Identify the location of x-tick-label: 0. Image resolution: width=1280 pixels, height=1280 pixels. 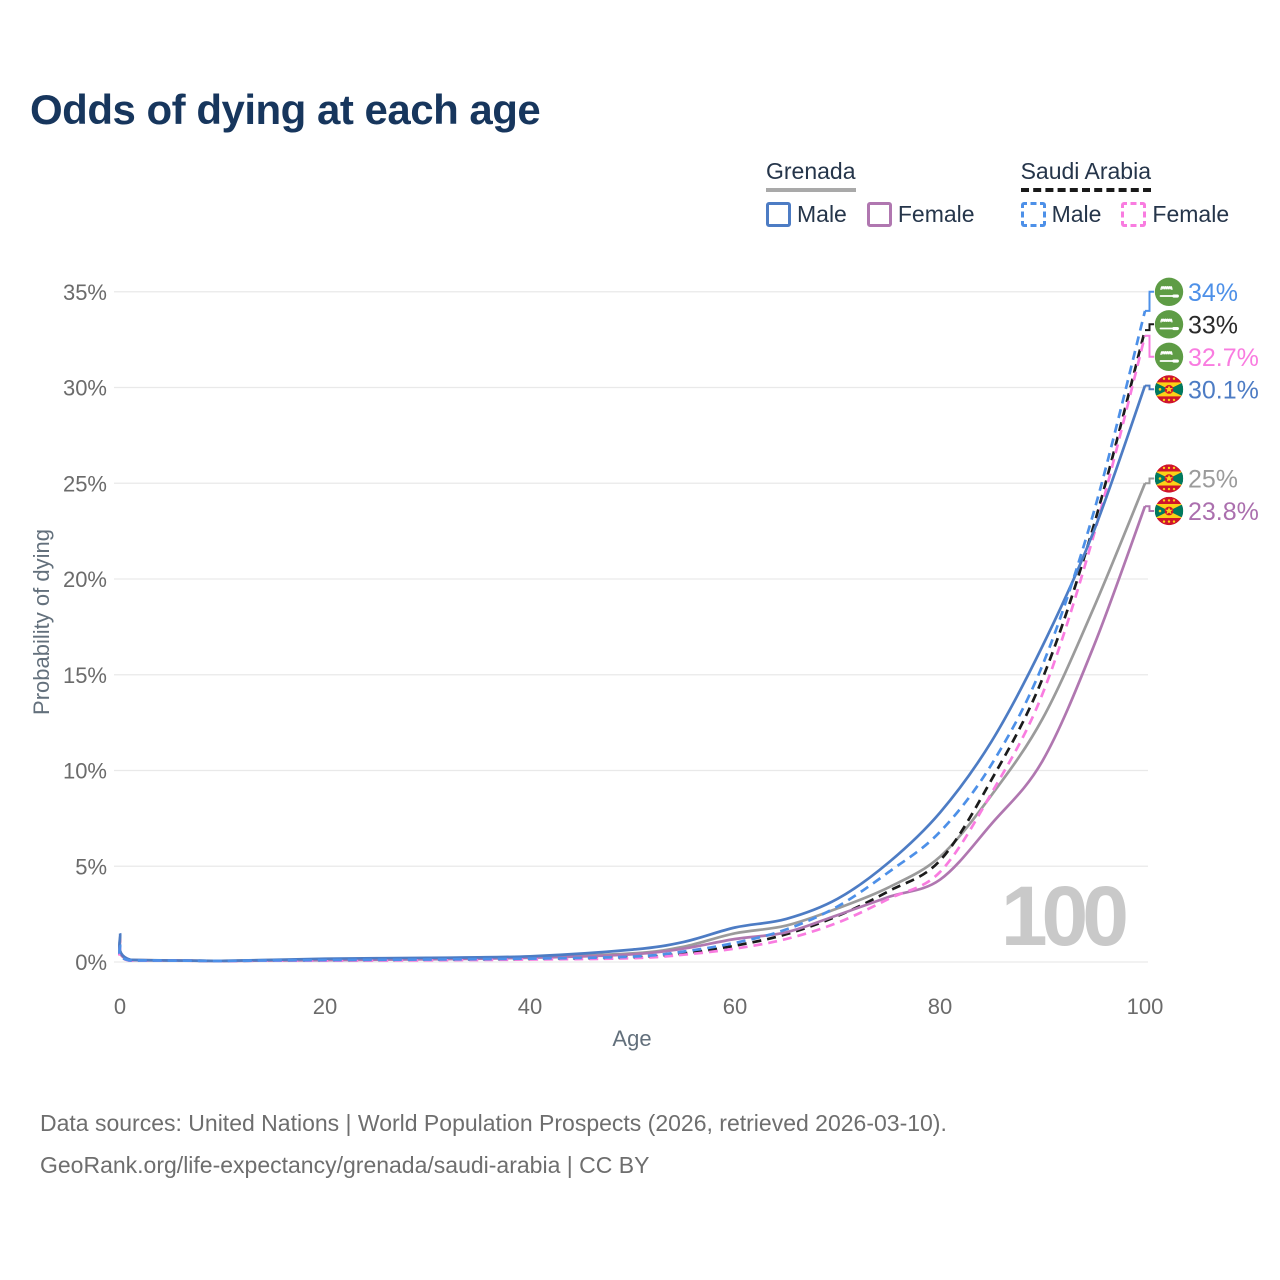
(120, 1006).